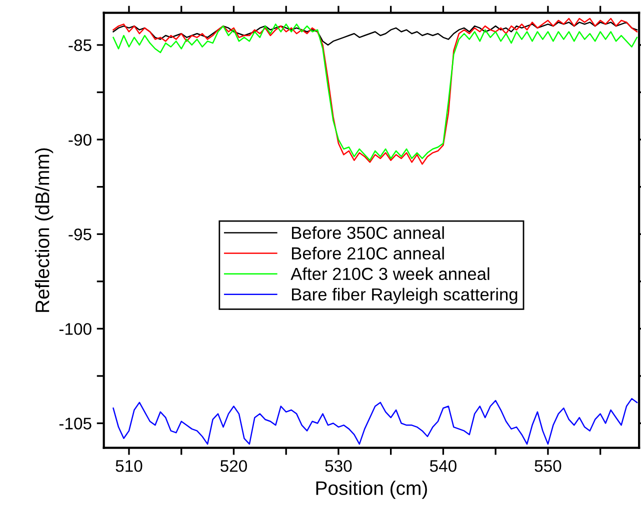  What do you see at coordinates (368, 233) in the screenshot?
I see `legend-label: Before 350C anneal` at bounding box center [368, 233].